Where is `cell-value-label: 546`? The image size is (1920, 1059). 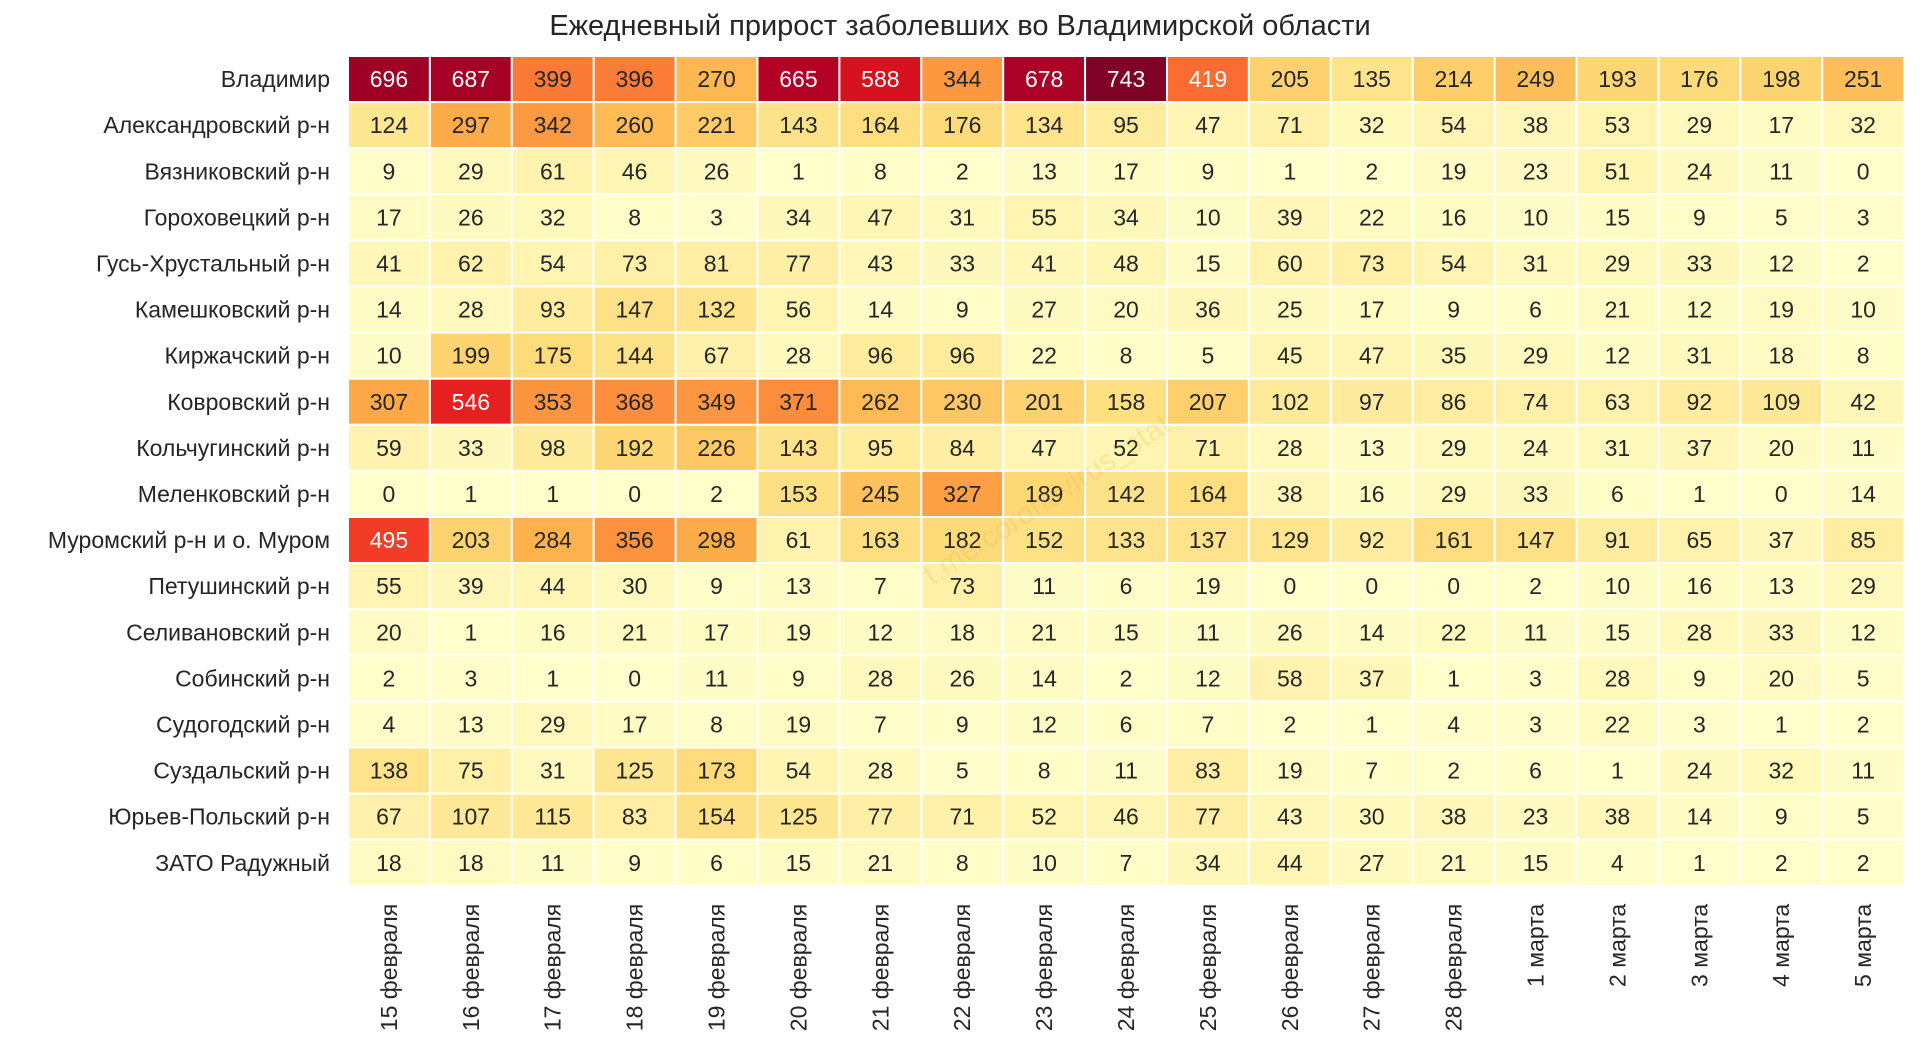 cell-value-label: 546 is located at coordinates (471, 402).